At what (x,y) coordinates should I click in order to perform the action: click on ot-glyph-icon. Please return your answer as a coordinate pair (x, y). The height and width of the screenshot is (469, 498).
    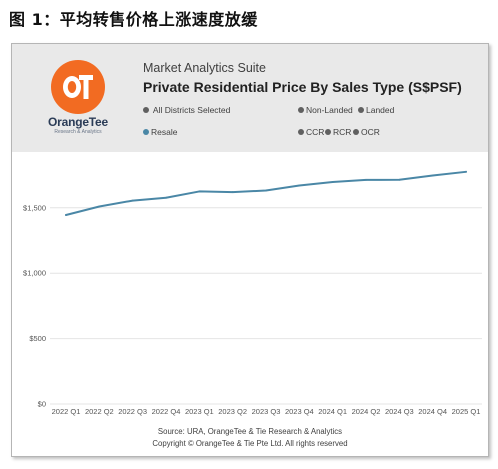
    Looking at the image, I should click on (78, 87).